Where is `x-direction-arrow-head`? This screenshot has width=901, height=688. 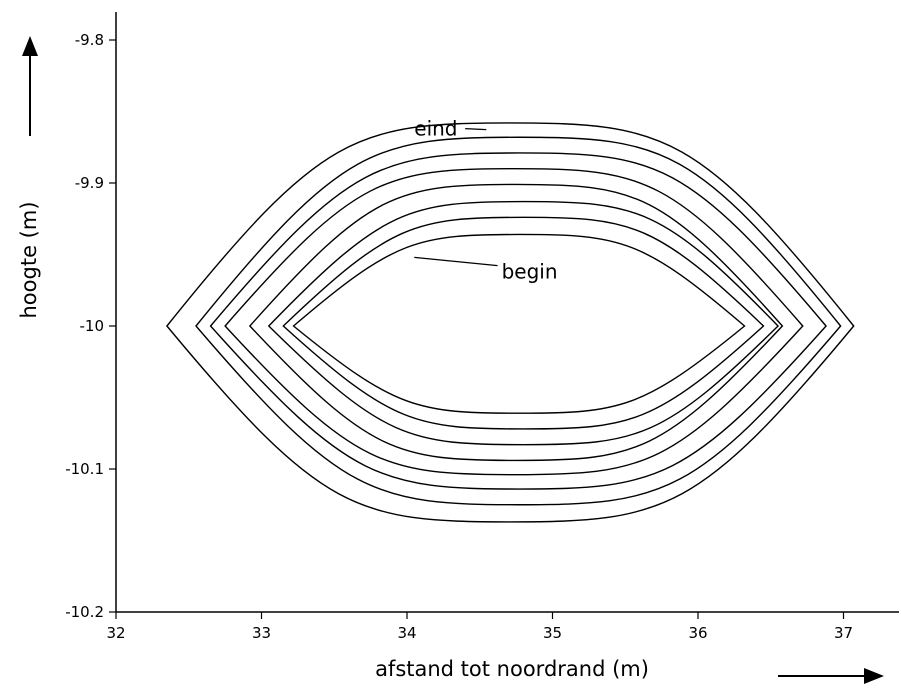 x-direction-arrow-head is located at coordinates (874, 676).